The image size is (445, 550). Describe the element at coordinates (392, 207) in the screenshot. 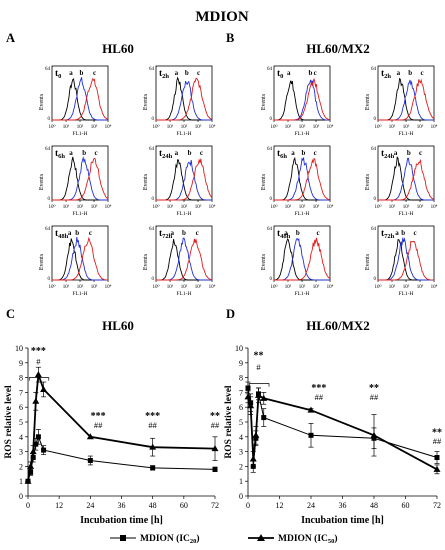

I see `histogram-xtick: 10¹` at that location.